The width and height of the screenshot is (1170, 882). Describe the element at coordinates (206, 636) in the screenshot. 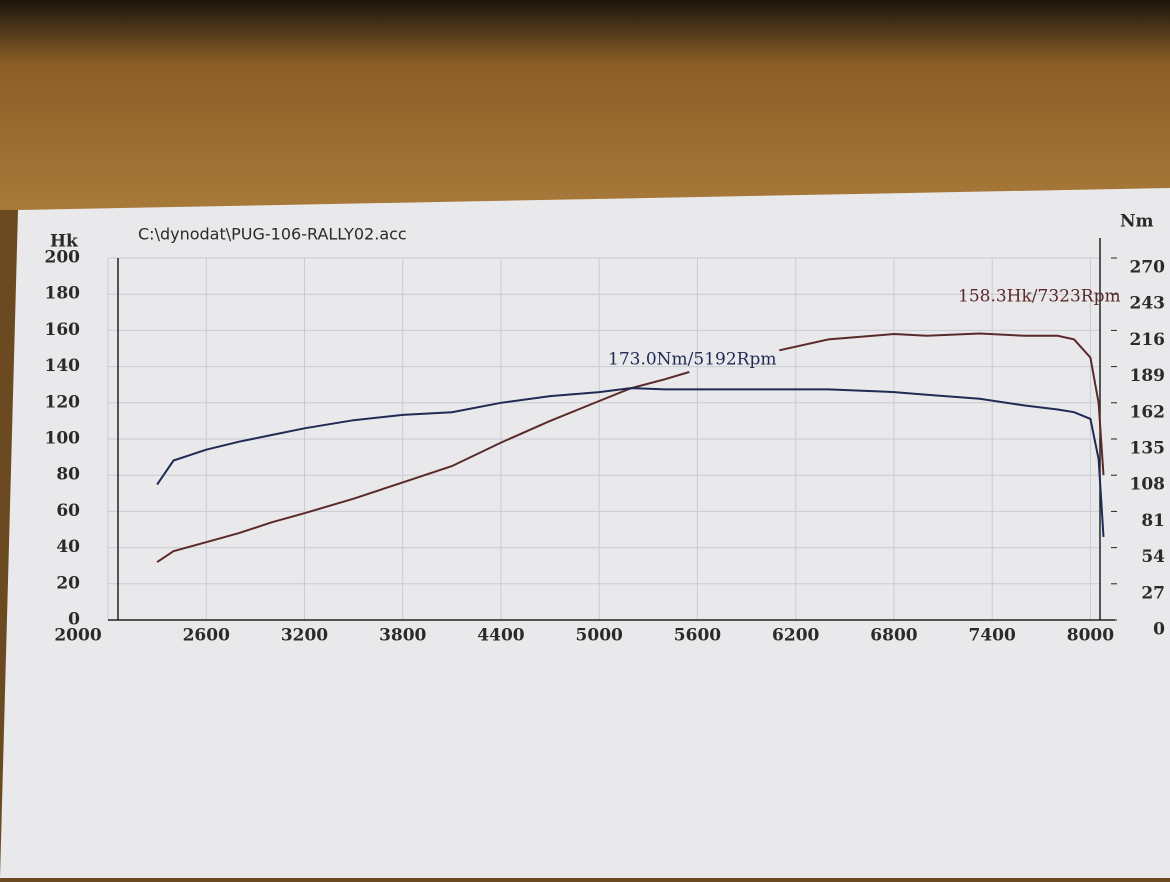

I see `x-tick-label: 2600` at that location.